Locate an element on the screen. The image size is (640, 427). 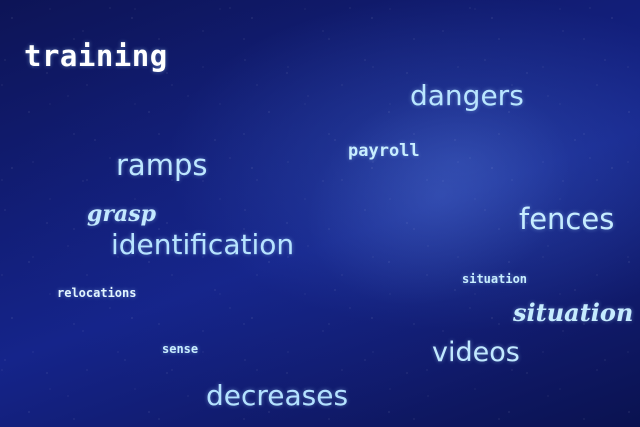
word-payroll: payroll is located at coordinates (384, 151).